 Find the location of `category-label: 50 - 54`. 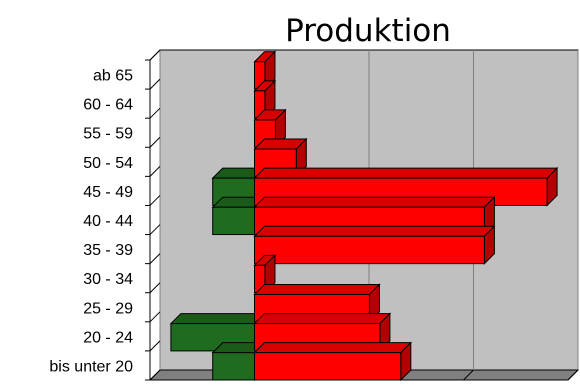

category-label: 50 - 54 is located at coordinates (108, 163).